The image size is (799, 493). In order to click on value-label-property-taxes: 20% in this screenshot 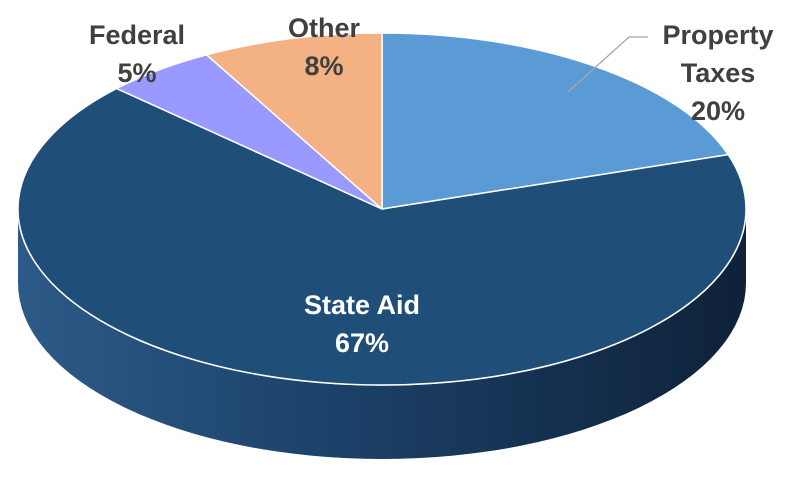, I will do `click(718, 111)`.